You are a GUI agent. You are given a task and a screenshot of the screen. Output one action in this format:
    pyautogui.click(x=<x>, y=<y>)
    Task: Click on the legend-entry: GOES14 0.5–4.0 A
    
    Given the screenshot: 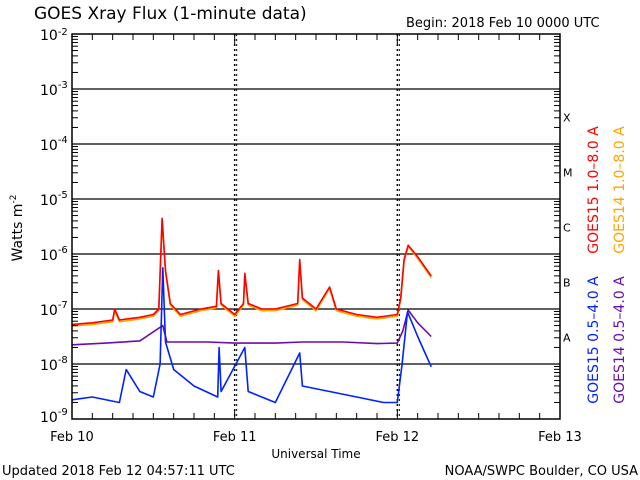 What is the action you would take?
    pyautogui.click(x=620, y=340)
    